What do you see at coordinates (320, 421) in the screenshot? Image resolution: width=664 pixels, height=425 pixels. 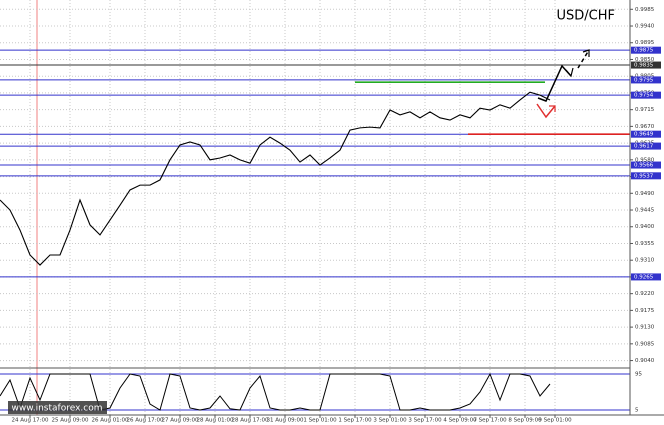 I see `x-tick-label: 1 Sep 01:00` at bounding box center [320, 421].